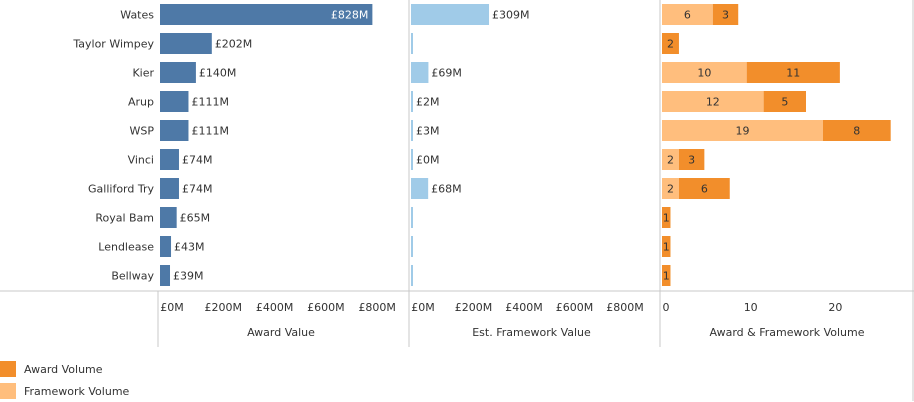  I want to click on bar-p2-galliford-try, so click(420, 188).